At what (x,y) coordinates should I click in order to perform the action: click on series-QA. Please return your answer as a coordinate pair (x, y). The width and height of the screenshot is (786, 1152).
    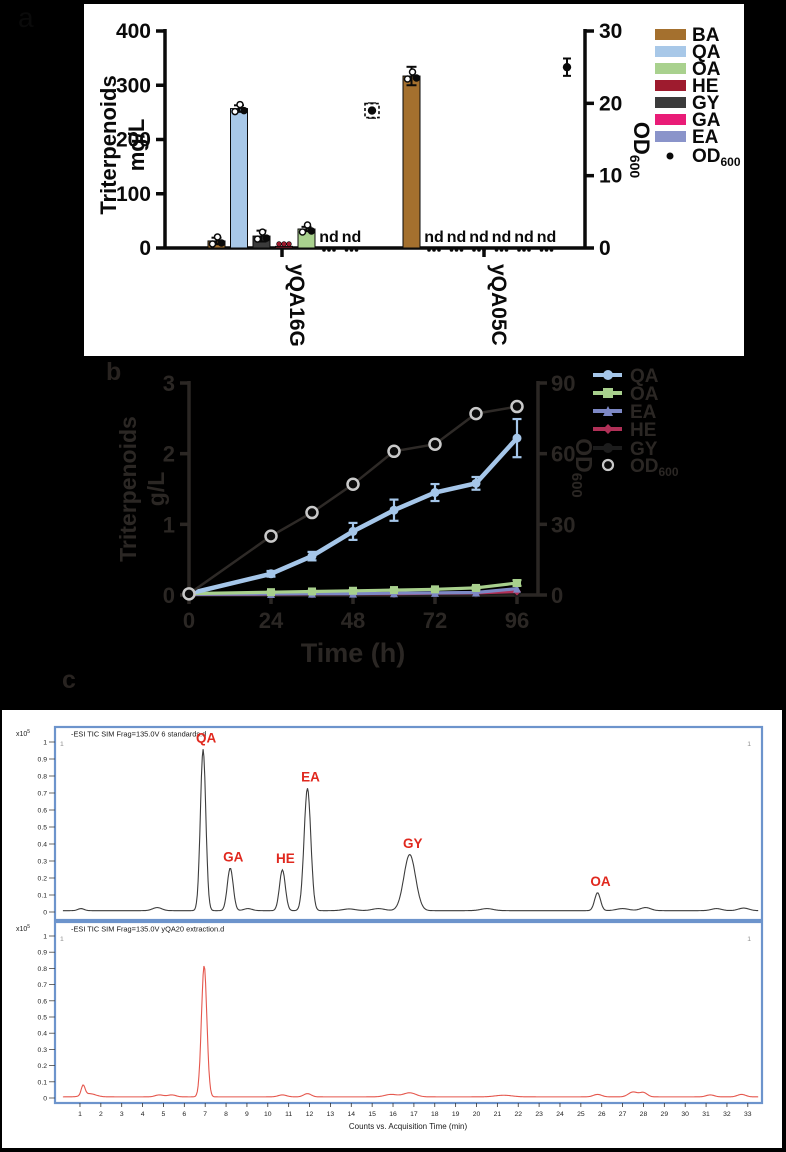
    Looking at the image, I should click on (353, 508).